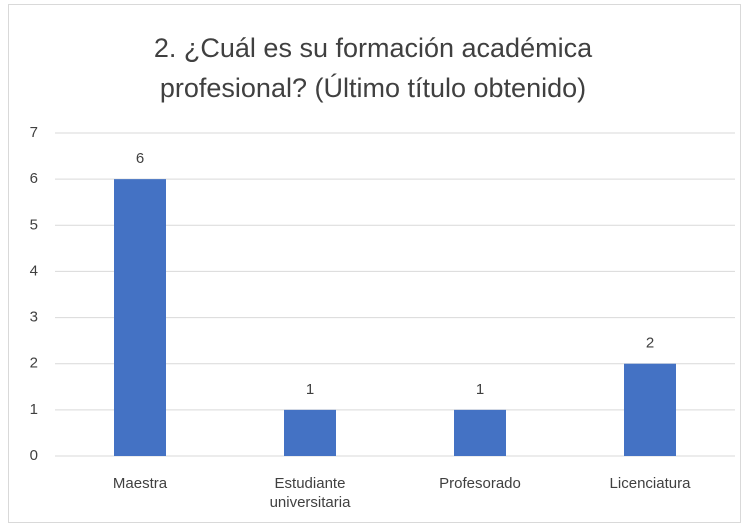 Image resolution: width=747 pixels, height=531 pixels. I want to click on y-tick-label: 4, so click(34, 270).